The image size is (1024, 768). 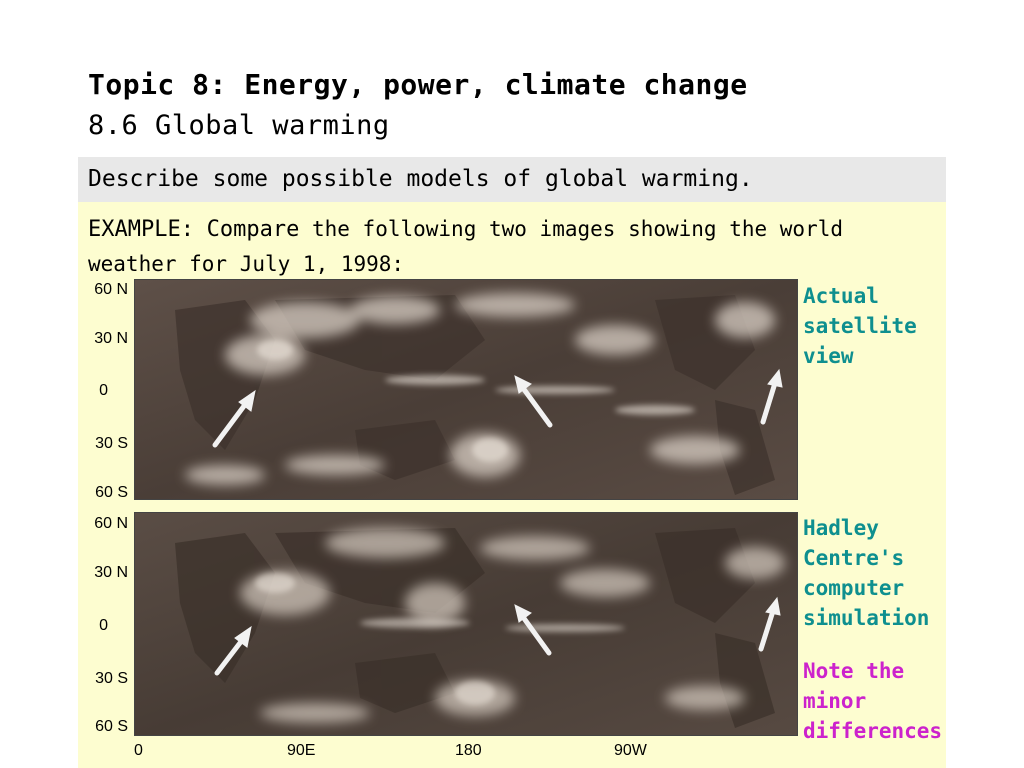 What do you see at coordinates (138, 750) in the screenshot?
I see `lon-0: 0` at bounding box center [138, 750].